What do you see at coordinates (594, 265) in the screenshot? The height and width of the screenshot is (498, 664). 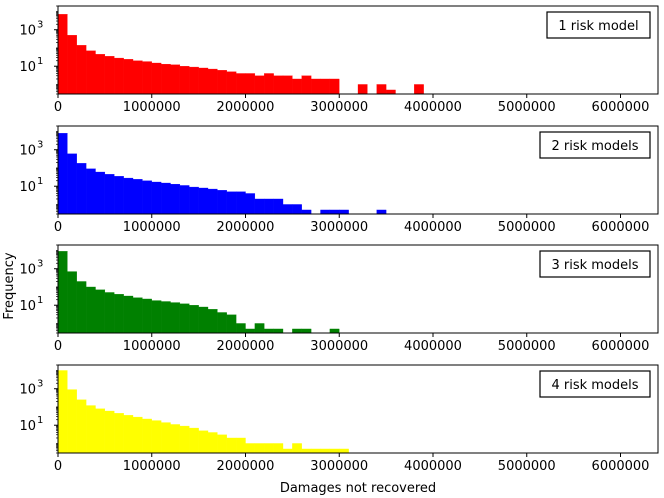 I see `legend-label: 3 risk models` at bounding box center [594, 265].